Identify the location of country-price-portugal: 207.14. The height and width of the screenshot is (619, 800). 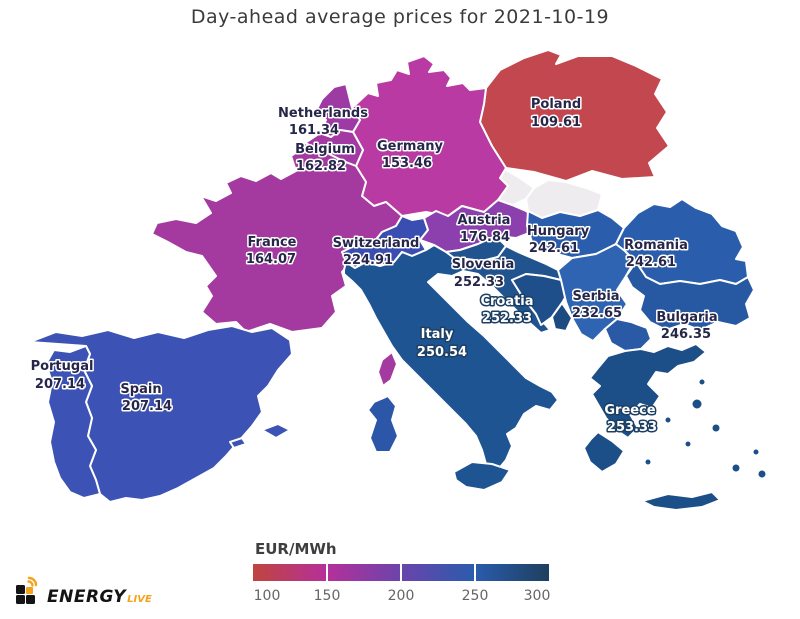
(60, 384).